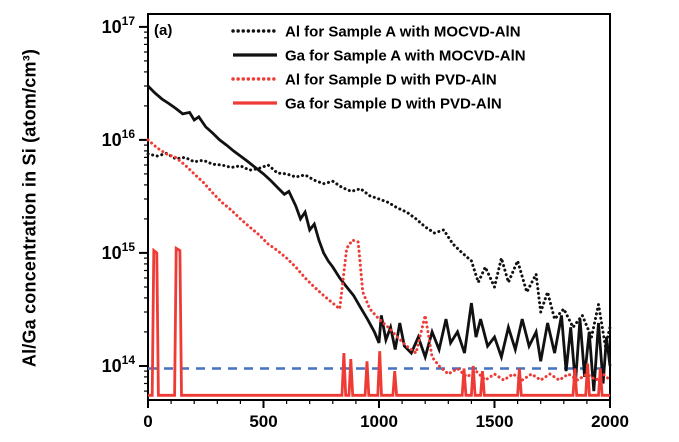 The height and width of the screenshot is (442, 679). What do you see at coordinates (379, 421) in the screenshot?
I see `x-tick-label: 1000` at bounding box center [379, 421].